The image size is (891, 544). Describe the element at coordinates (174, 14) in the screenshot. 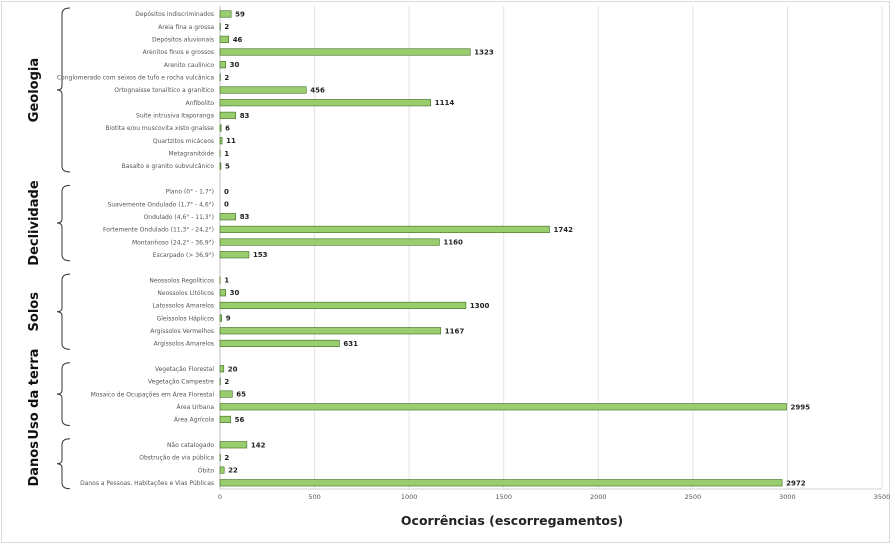

I see `category-label: Depósitos indiscriminados` at that location.